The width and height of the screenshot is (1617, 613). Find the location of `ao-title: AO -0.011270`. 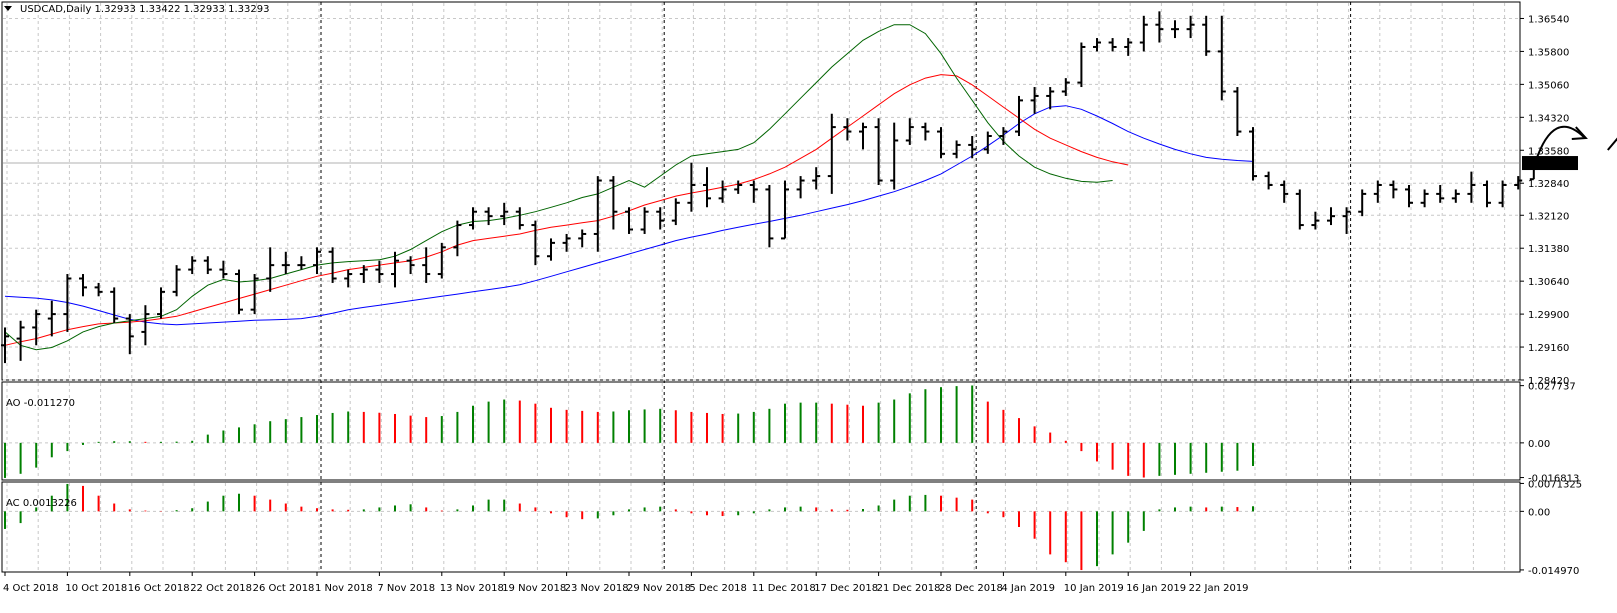

ao-title: AO -0.011270 is located at coordinates (40, 403).